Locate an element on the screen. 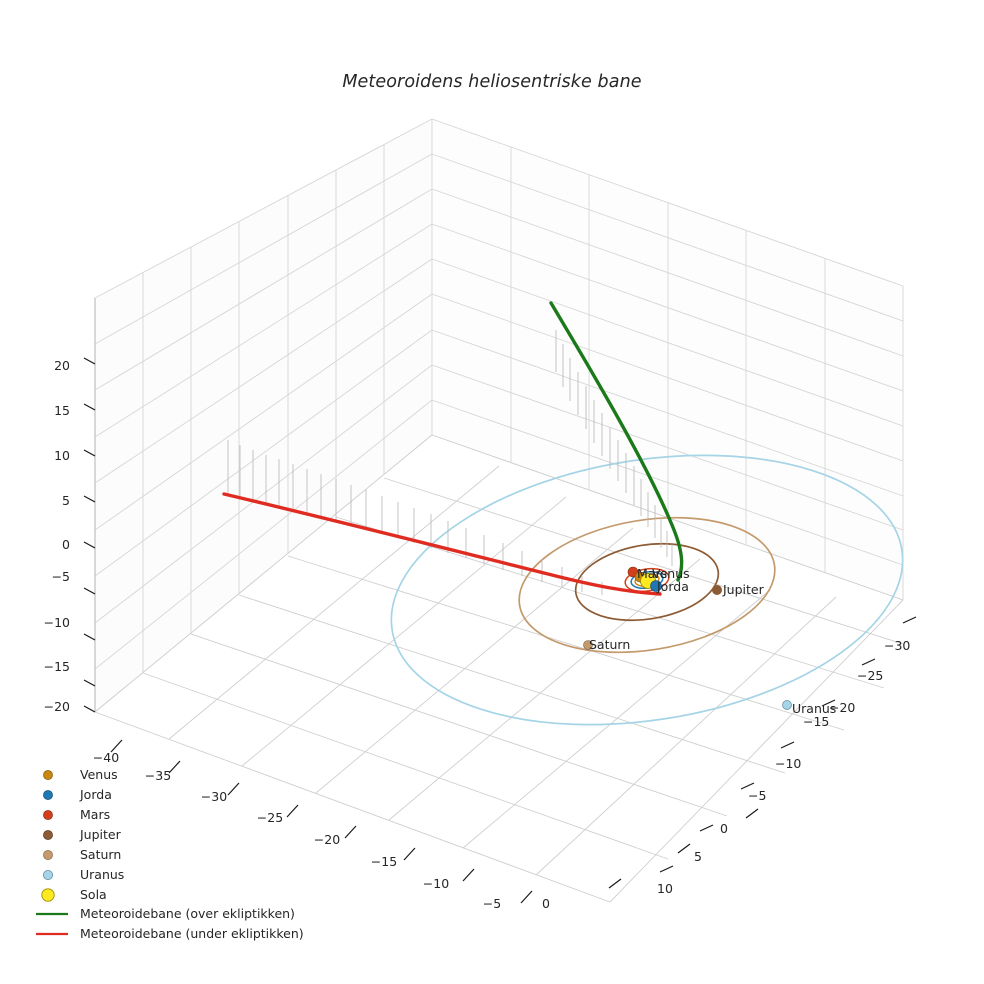 The width and height of the screenshot is (984, 984). y-tick: 0 is located at coordinates (724, 828).